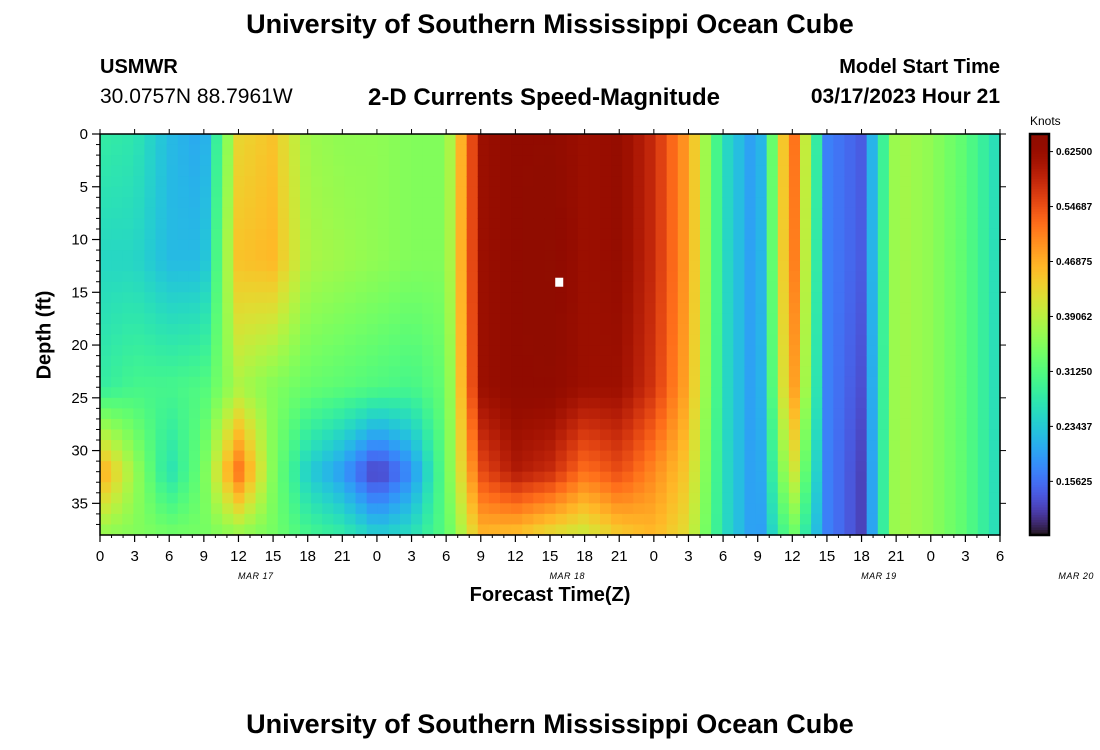 The width and height of the screenshot is (1100, 750). What do you see at coordinates (550, 556) in the screenshot?
I see `x-tick-label: 15` at bounding box center [550, 556].